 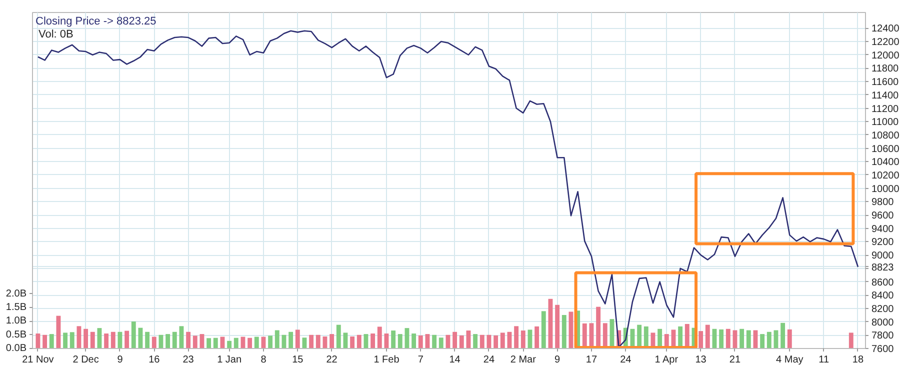 What do you see at coordinates (96, 22) in the screenshot?
I see `chart-title: Closing Price -> 8823.25` at bounding box center [96, 22].